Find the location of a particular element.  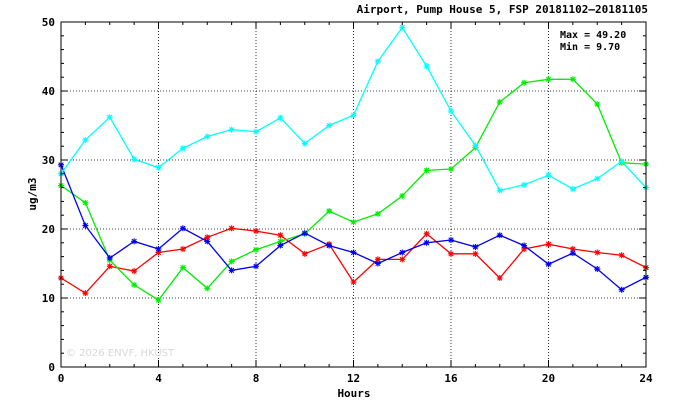

watermark-text: © 2026 ENVF, HKUST is located at coordinates (120, 353).